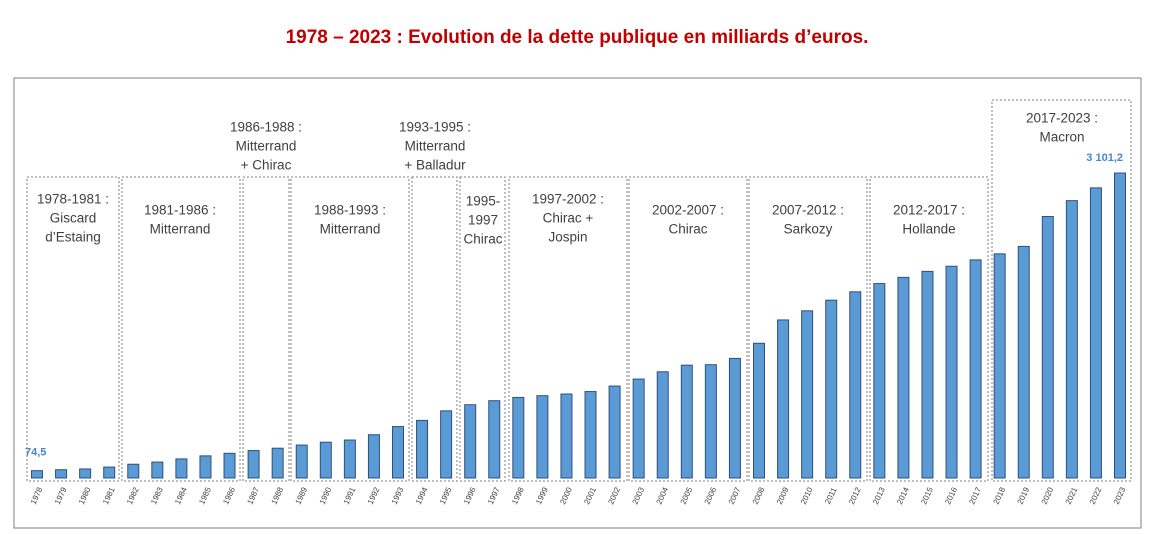  What do you see at coordinates (928, 229) in the screenshot?
I see `period-label: Hollande` at bounding box center [928, 229].